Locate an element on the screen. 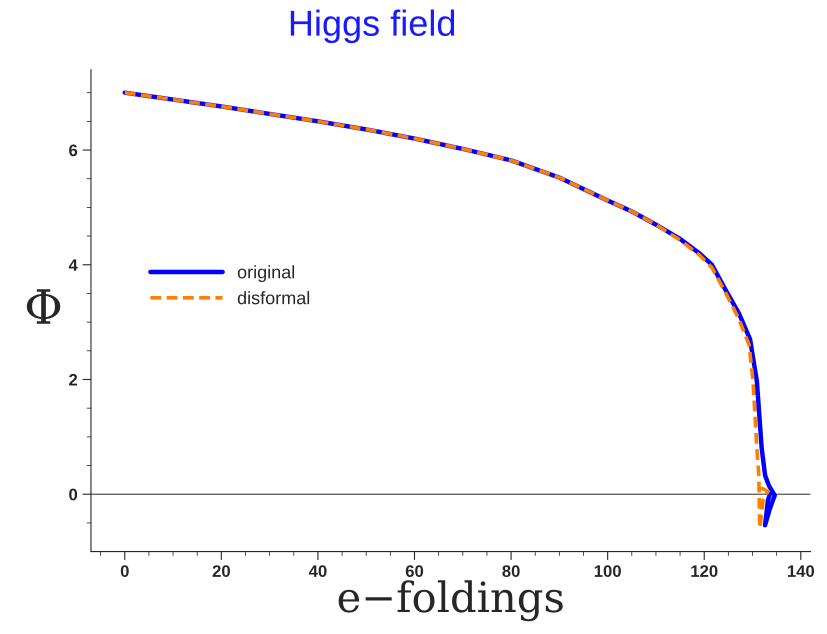  y-tick-label: 6 is located at coordinates (73, 150).